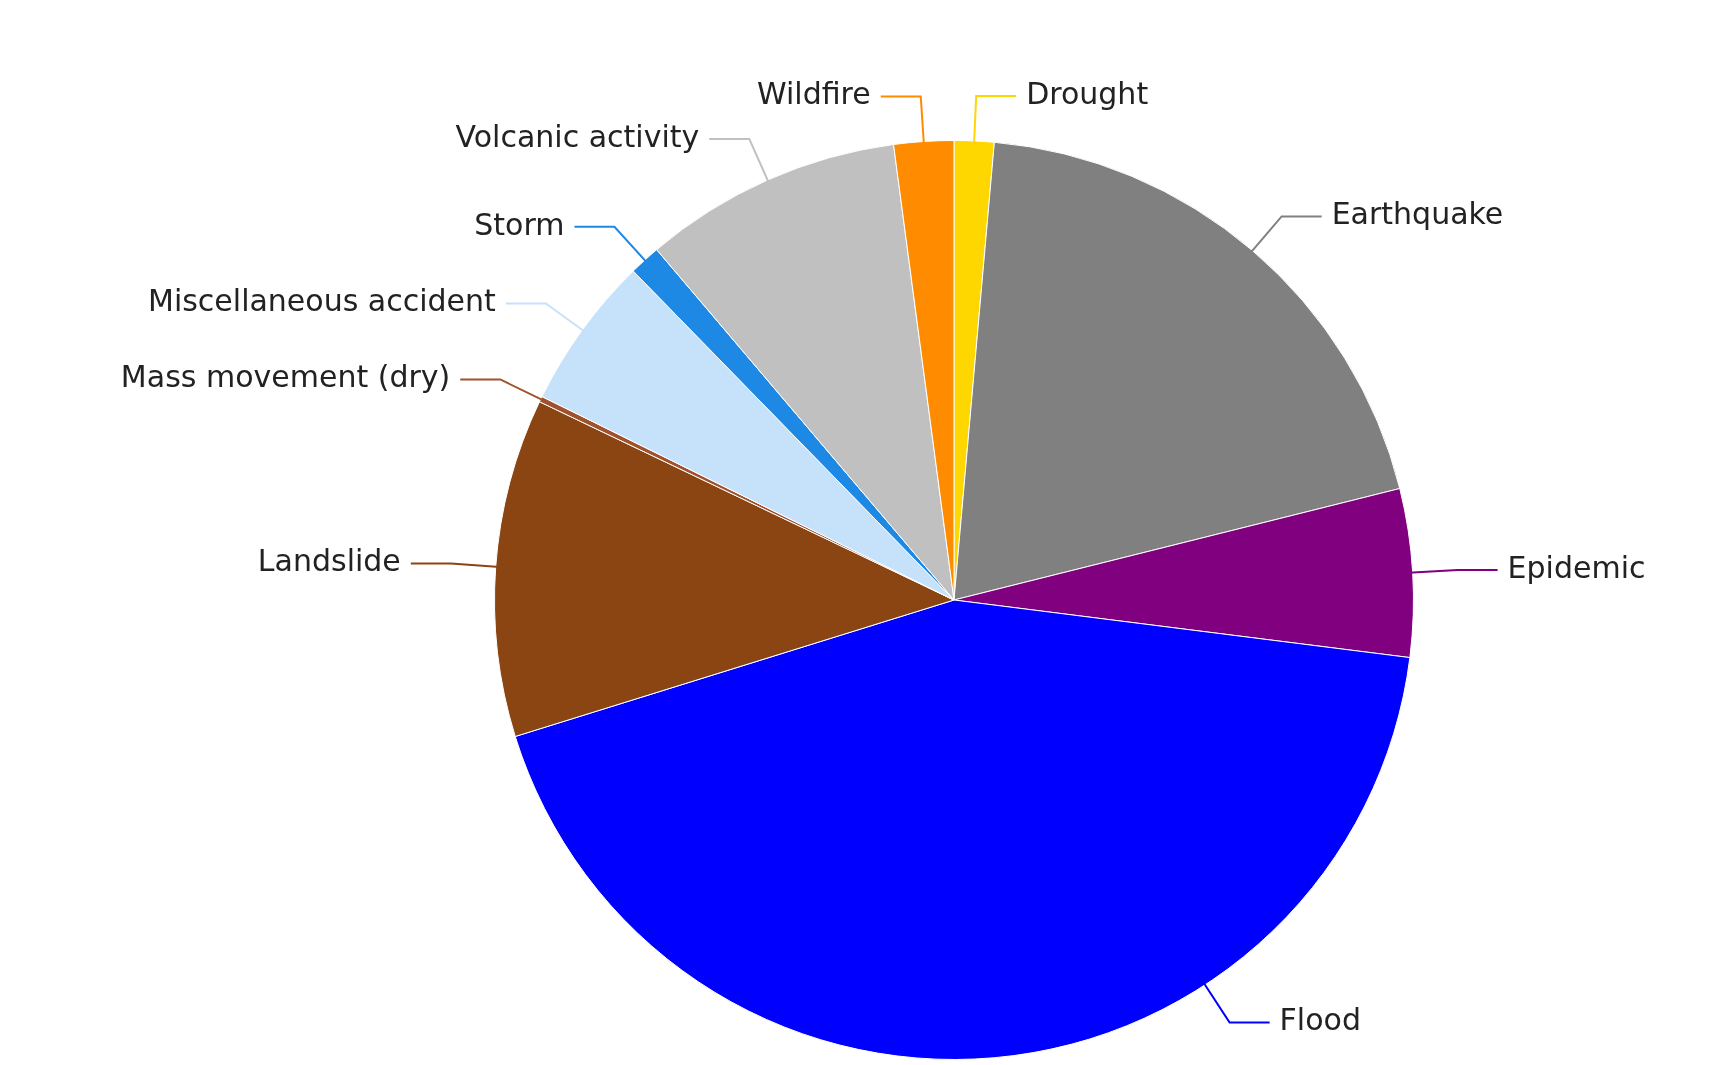  Describe the element at coordinates (1576, 567) in the screenshot. I see `slice-label: Epidemic` at that location.